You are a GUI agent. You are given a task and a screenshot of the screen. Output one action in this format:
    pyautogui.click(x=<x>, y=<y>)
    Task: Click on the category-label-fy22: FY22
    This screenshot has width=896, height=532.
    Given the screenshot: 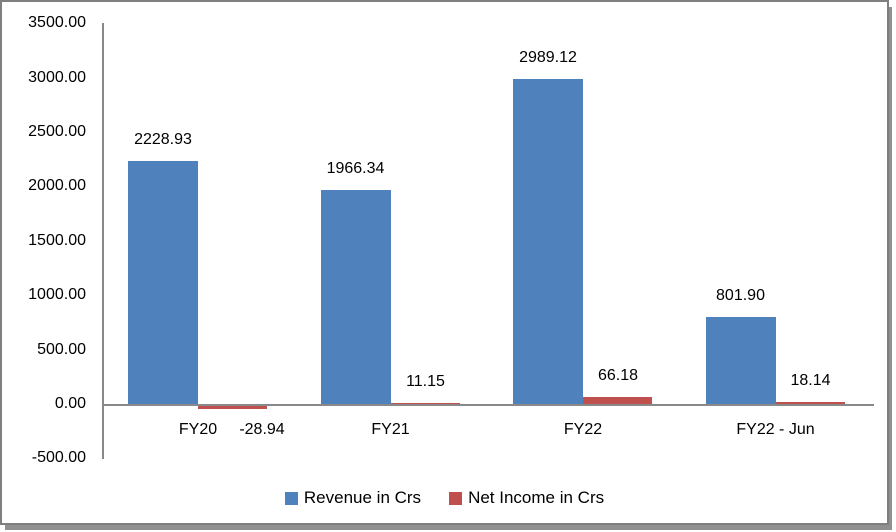 What is the action you would take?
    pyautogui.click(x=583, y=429)
    